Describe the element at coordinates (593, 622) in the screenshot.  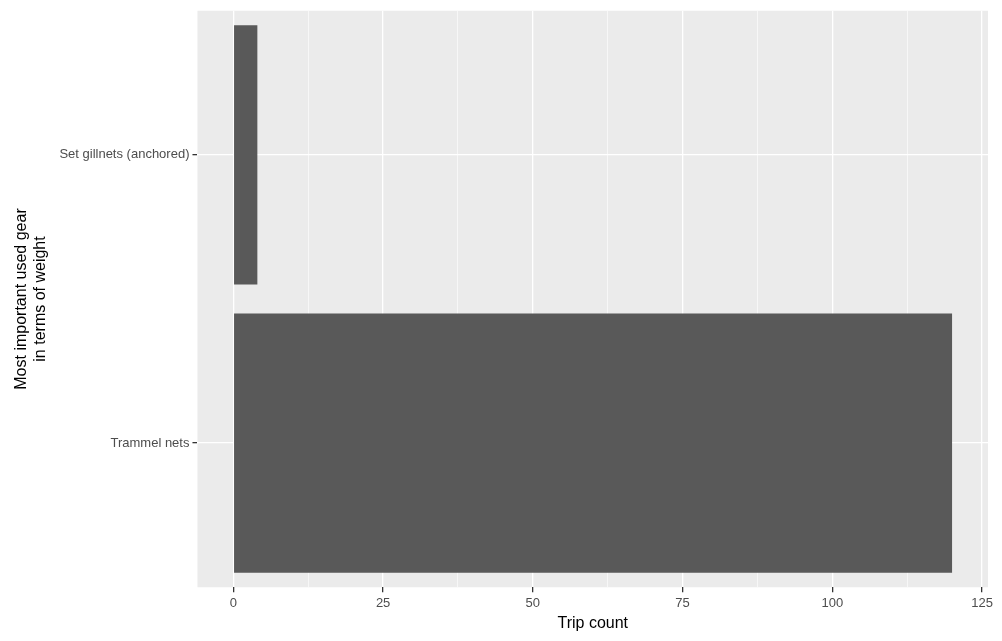
I see `x-axis-title: Trip count` at that location.